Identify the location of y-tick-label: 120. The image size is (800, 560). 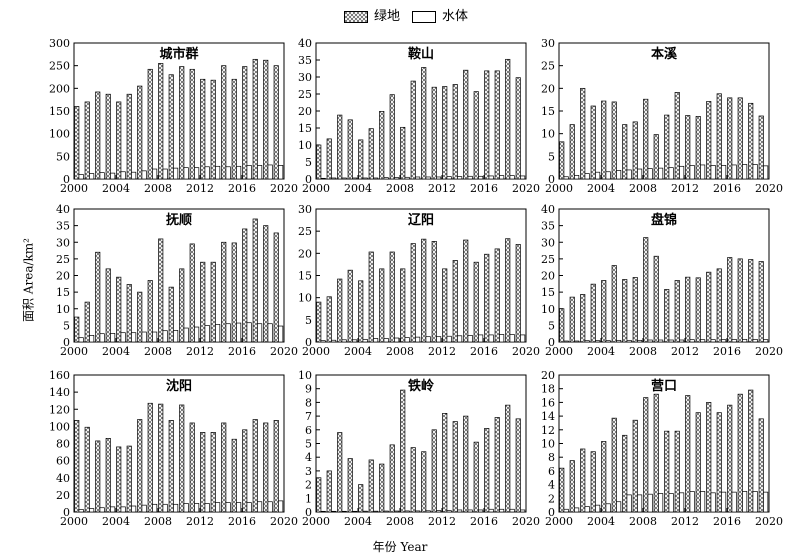
(59, 409).